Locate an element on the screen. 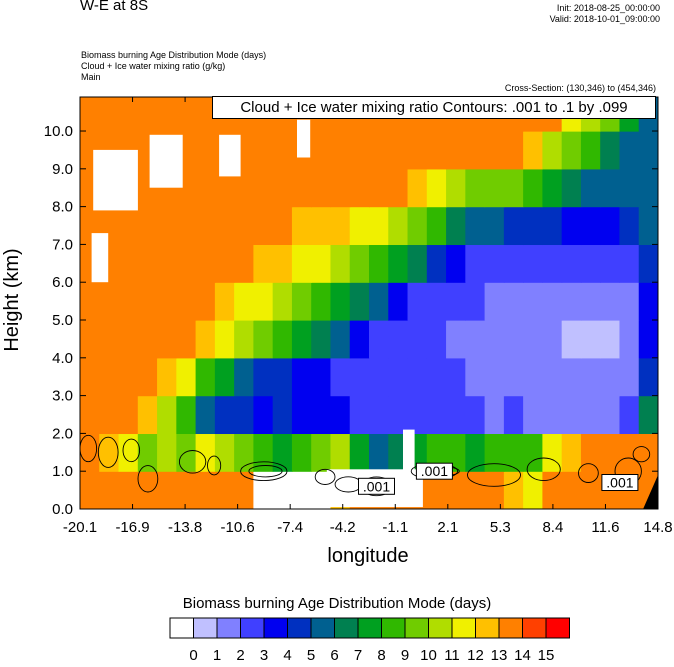 The height and width of the screenshot is (667, 674). x-tick-label: -7.4 is located at coordinates (290, 527).